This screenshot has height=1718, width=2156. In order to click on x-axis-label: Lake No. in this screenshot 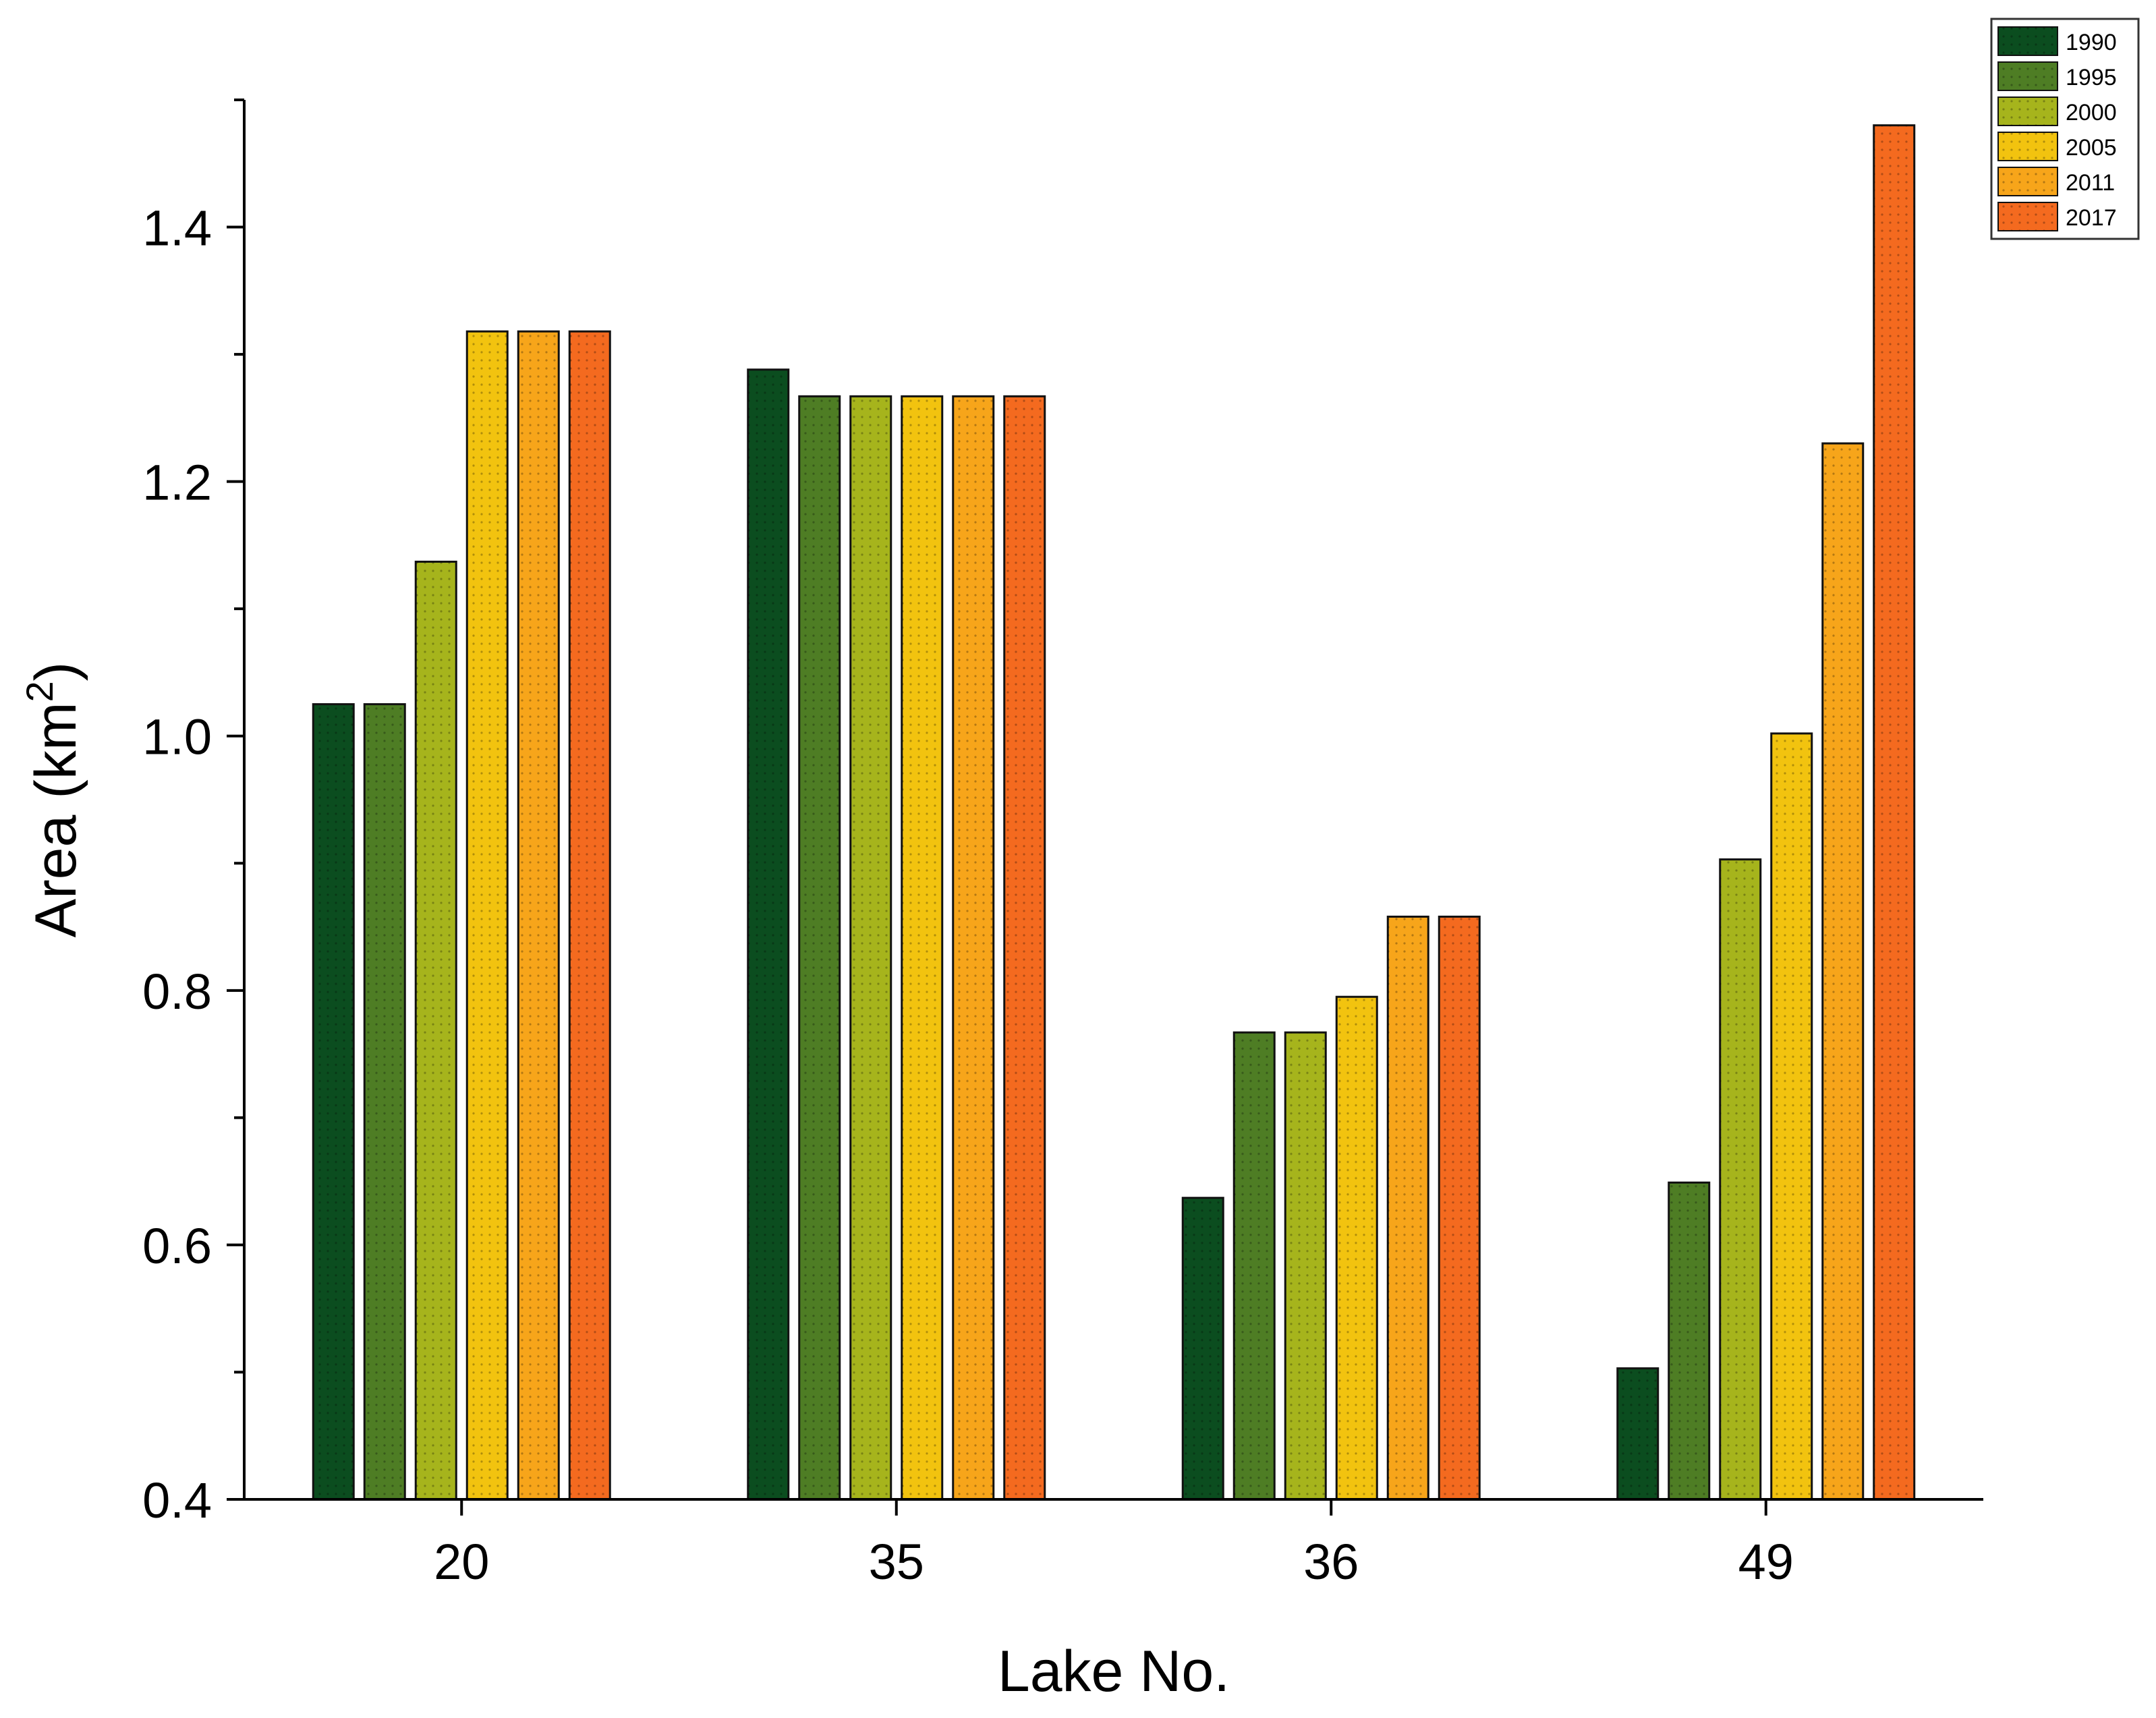, I will do `click(1114, 1672)`.